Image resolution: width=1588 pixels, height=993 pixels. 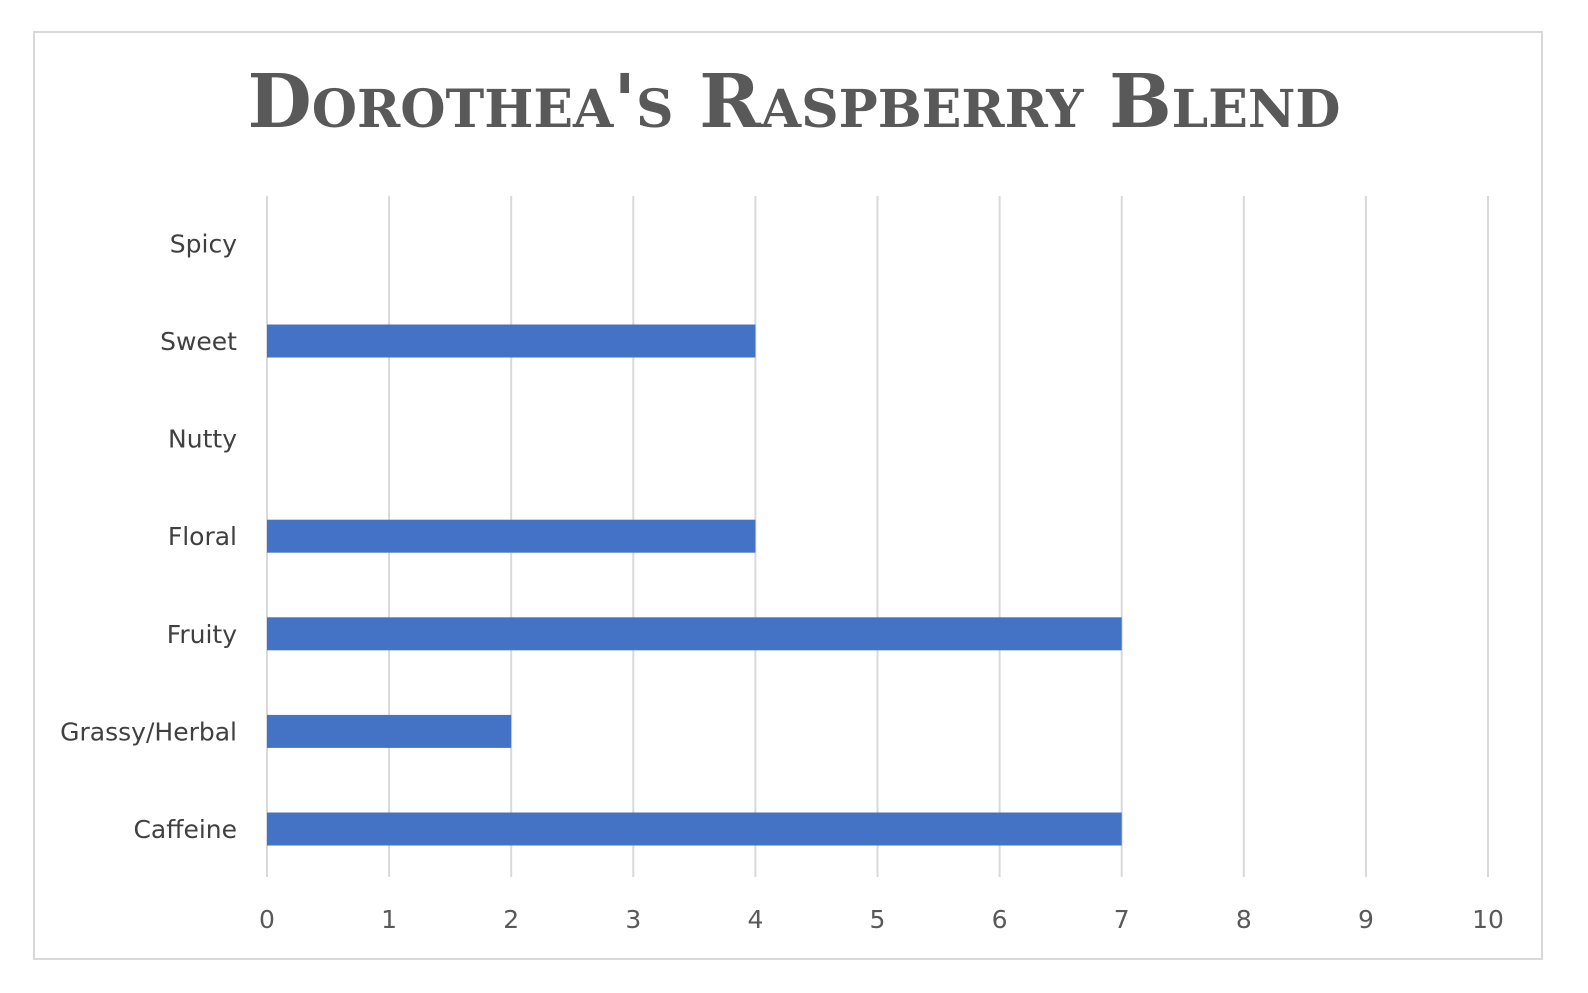 What do you see at coordinates (1122, 919) in the screenshot?
I see `x-tick-label: 7` at bounding box center [1122, 919].